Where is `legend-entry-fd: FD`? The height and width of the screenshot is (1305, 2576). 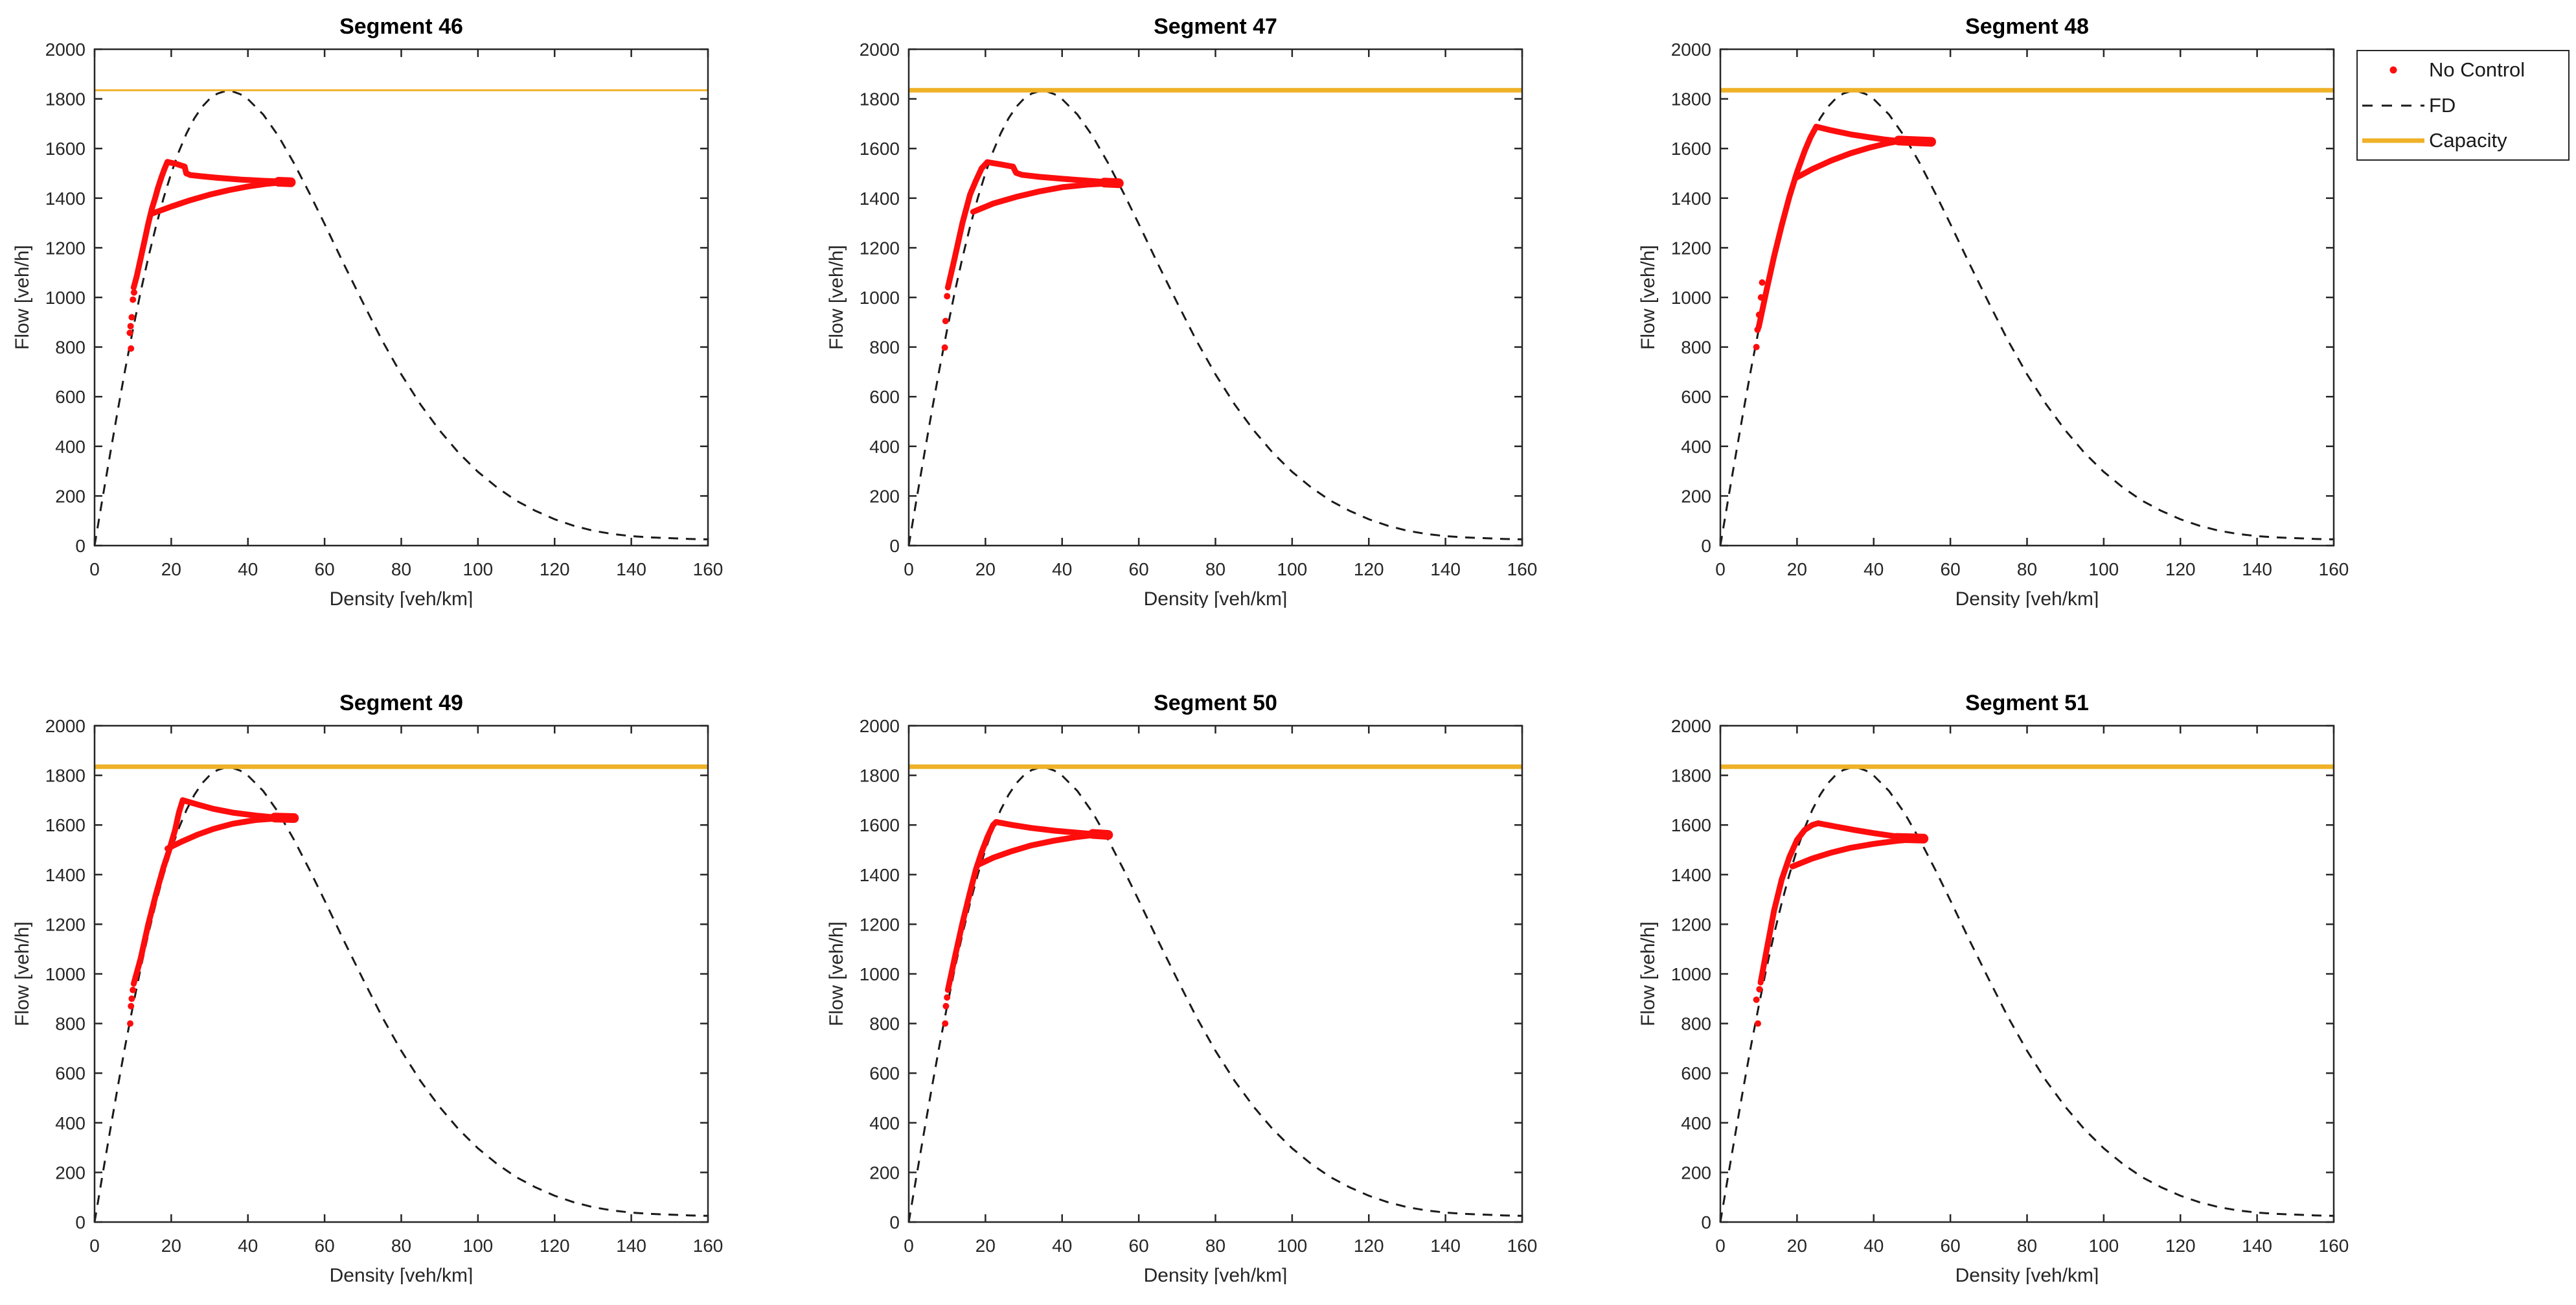 legend-entry-fd: FD is located at coordinates (2463, 106).